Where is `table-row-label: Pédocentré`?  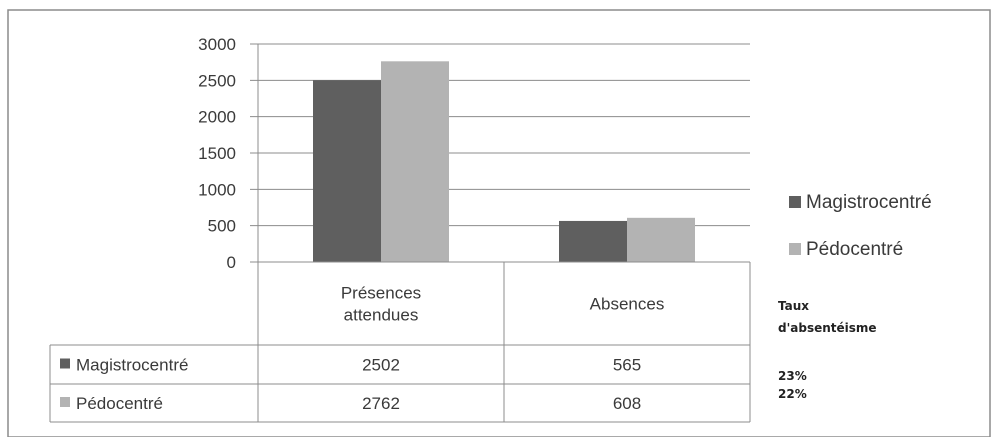
table-row-label: Pédocentré is located at coordinates (119, 403).